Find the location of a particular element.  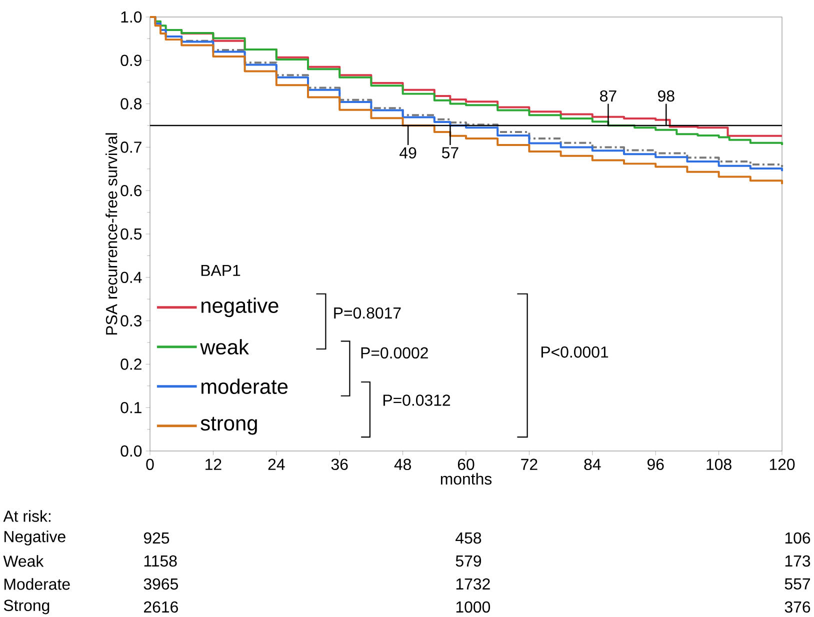

text: Negative is located at coordinates (35, 538).